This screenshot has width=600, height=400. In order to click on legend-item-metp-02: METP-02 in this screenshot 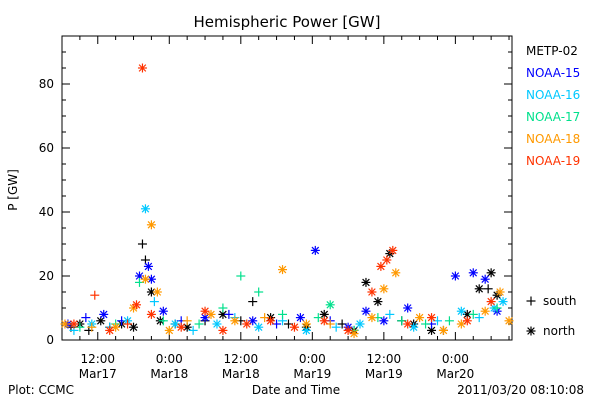, I will do `click(552, 51)`.